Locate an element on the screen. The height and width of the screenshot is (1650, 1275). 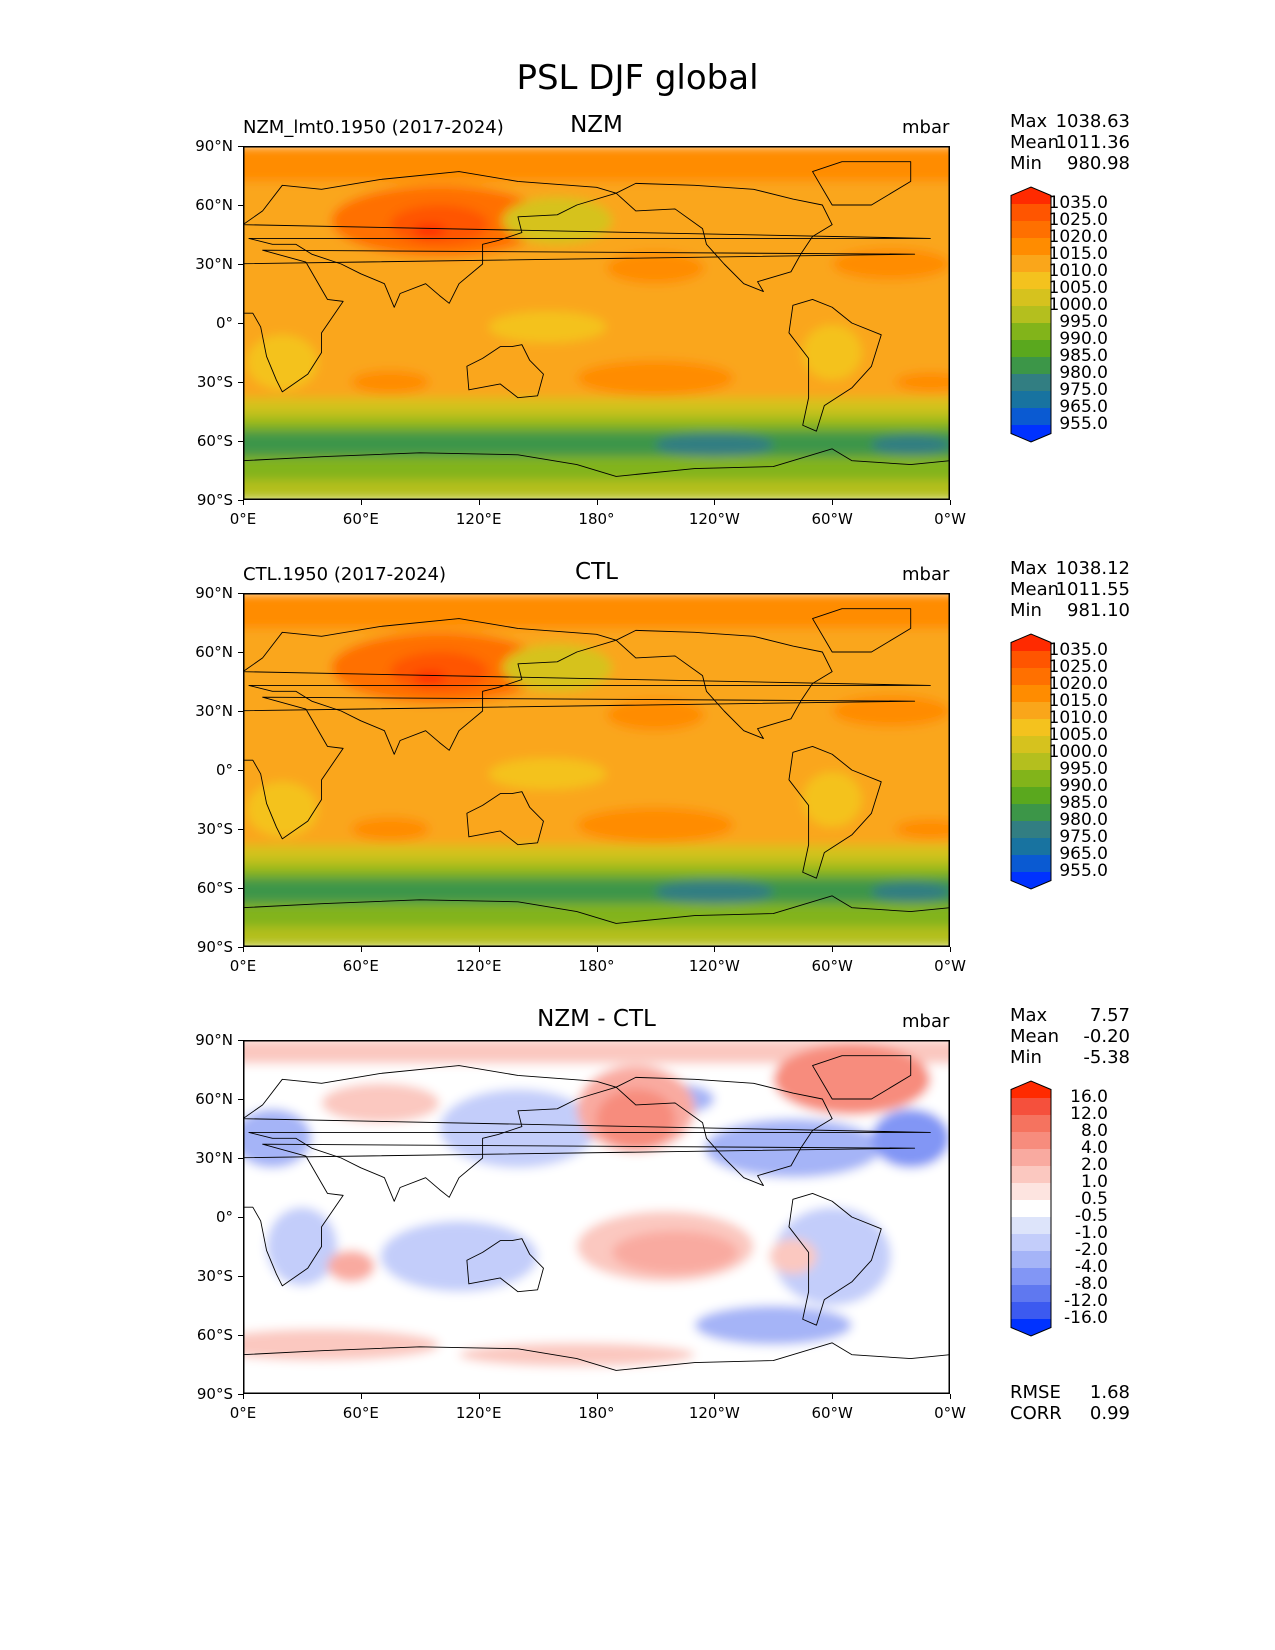
colorbar-level-label: 8.0 is located at coordinates (1094, 1131).